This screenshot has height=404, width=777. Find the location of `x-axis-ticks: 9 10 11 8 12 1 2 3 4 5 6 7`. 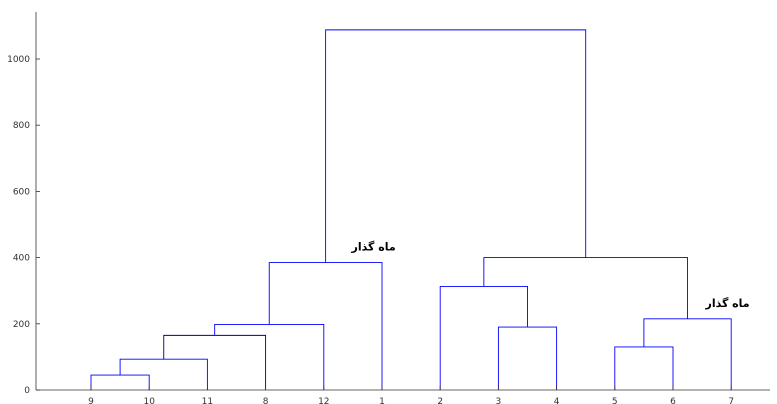

x-axis-ticks: 9 10 11 8 12 1 2 3 4 5 6 7 is located at coordinates (411, 395).